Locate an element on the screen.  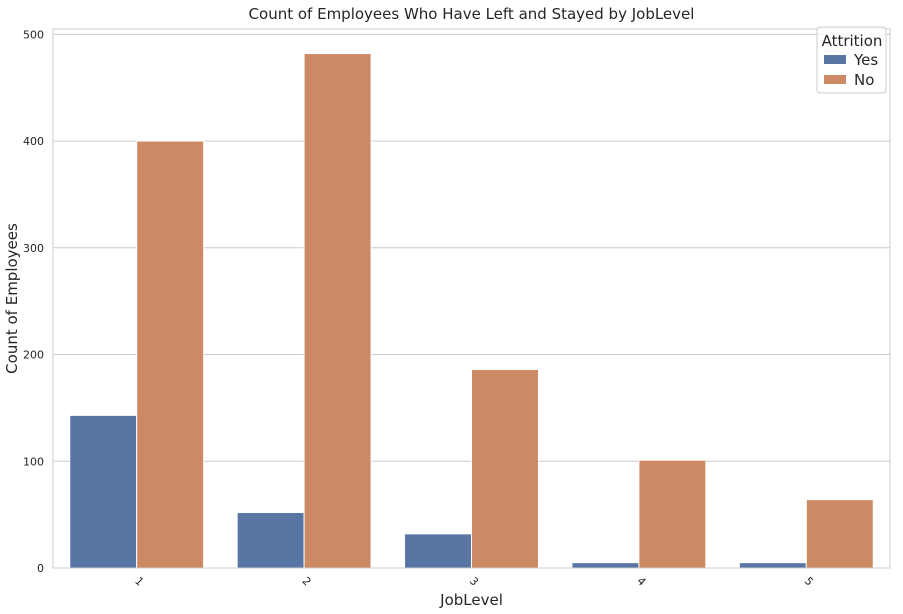
legend-swatch-no is located at coordinates (835, 79).